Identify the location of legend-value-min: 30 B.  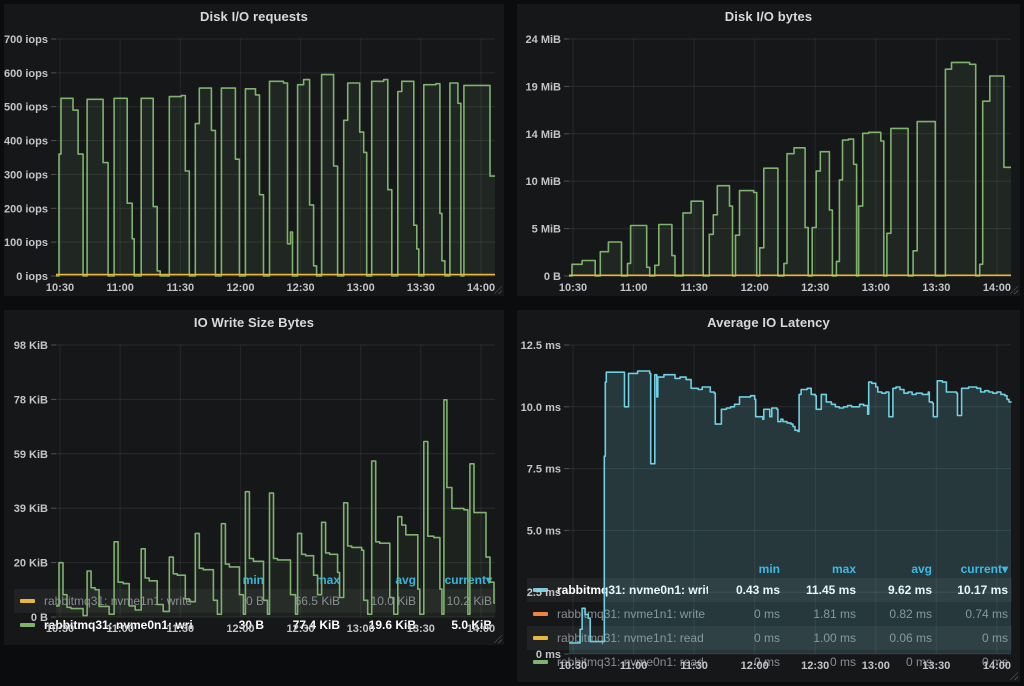
(251, 625).